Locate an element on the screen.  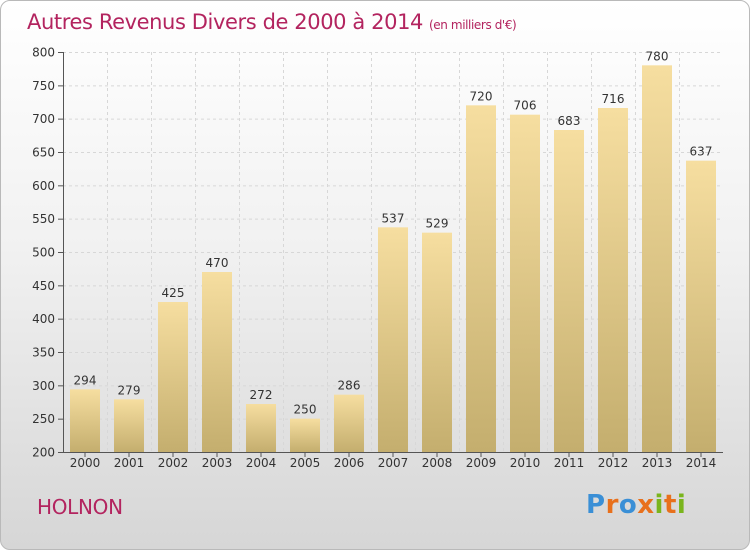
x-tick-label: 2001 is located at coordinates (129, 463).